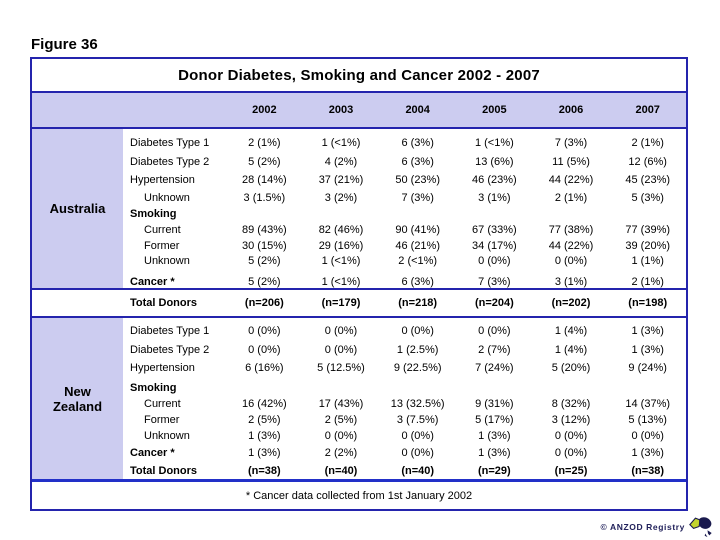  What do you see at coordinates (571, 330) in the screenshot?
I see `cell: 1 (4%)` at bounding box center [571, 330].